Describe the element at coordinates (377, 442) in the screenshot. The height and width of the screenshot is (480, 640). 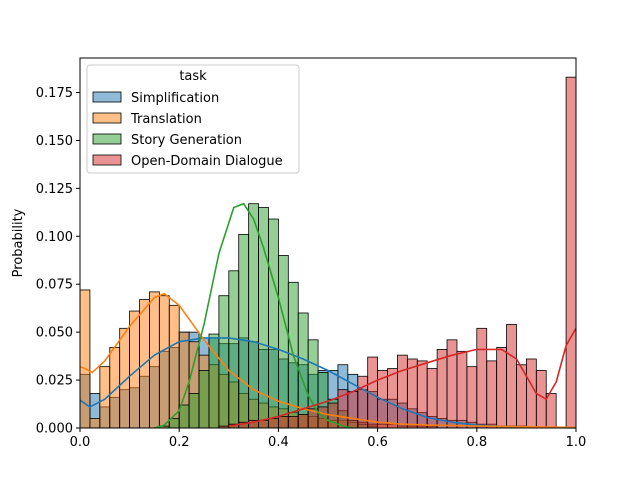
I see `x-tick-label: 0.6` at that location.